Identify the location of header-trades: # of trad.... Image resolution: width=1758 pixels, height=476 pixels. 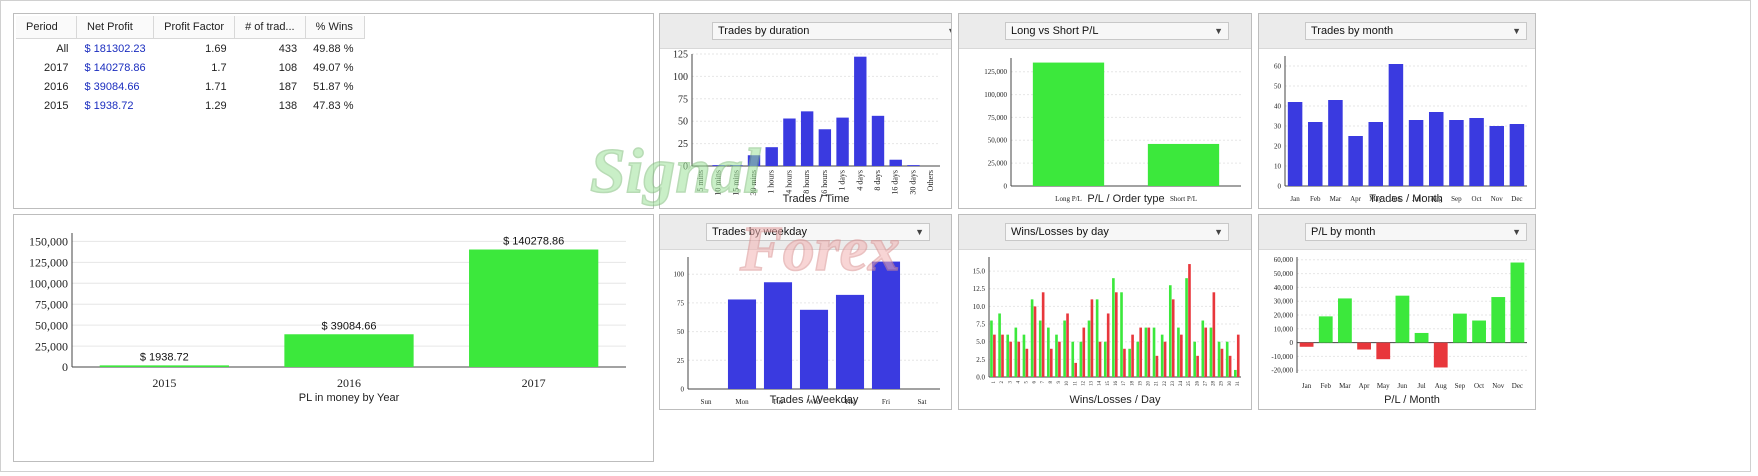
(270, 27).